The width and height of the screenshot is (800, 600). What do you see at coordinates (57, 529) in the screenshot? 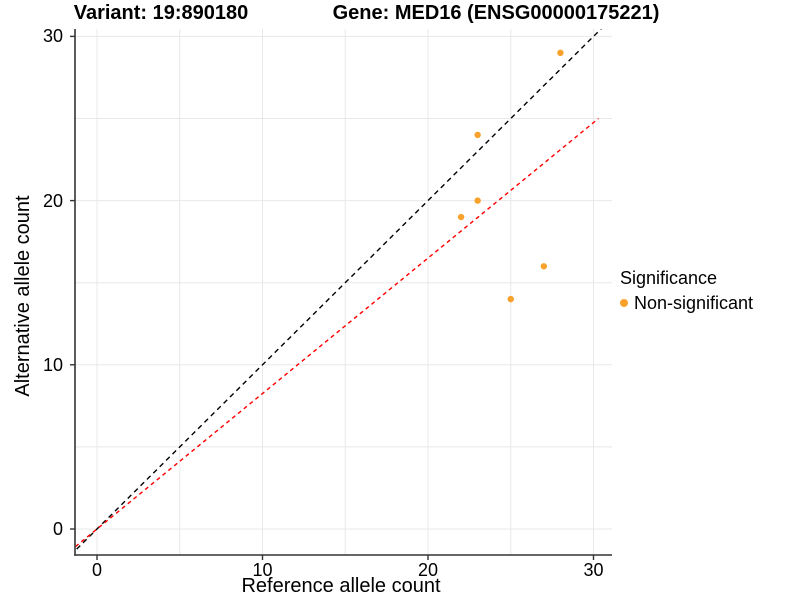
I see `y-tick-label: 0` at bounding box center [57, 529].